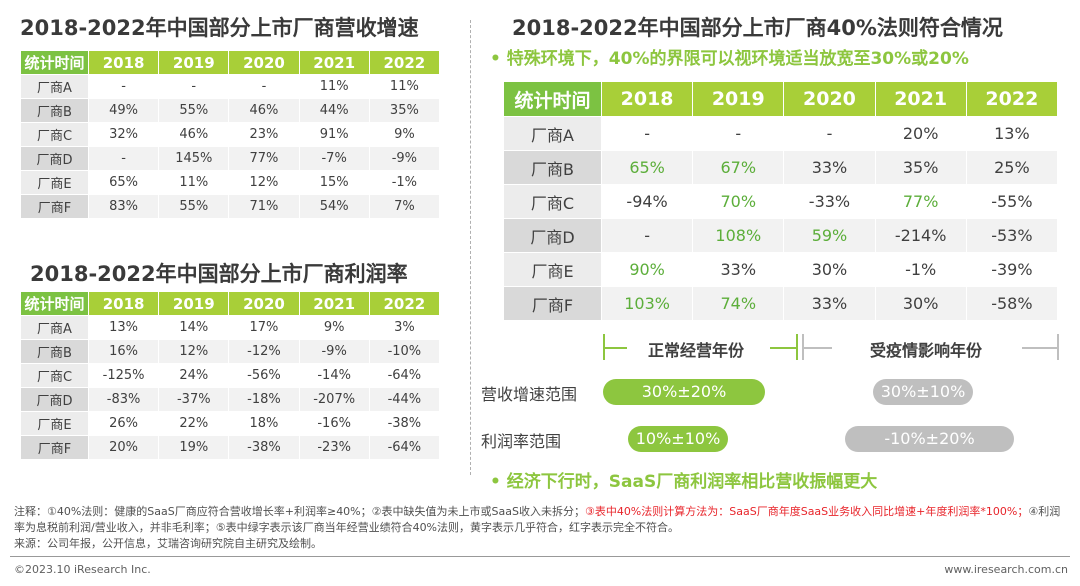 The image size is (1080, 586). I want to click on table-cell: -33%, so click(829, 201).